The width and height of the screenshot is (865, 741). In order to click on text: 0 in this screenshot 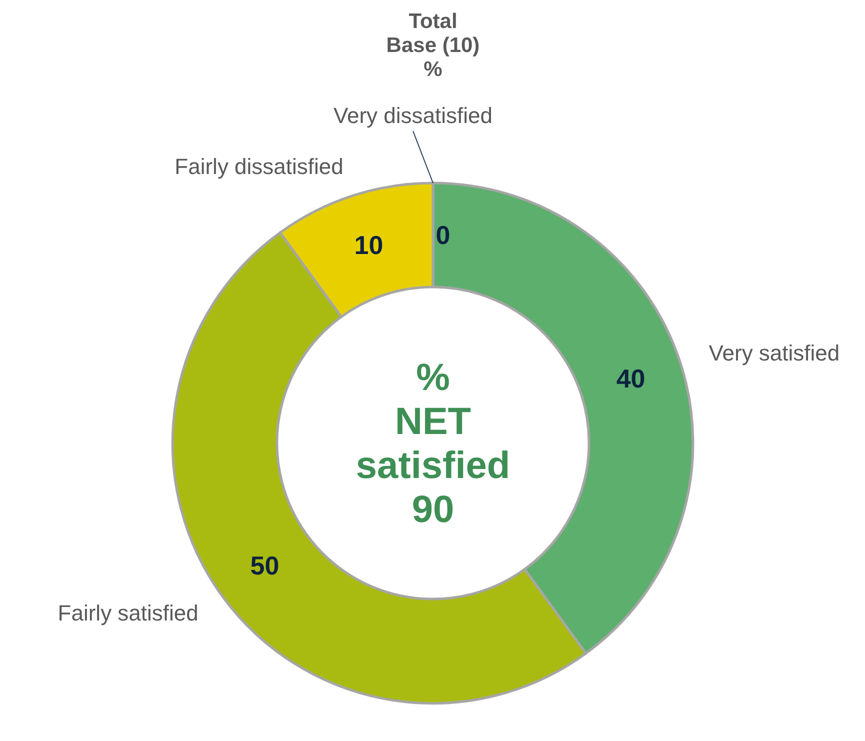, I will do `click(443, 235)`.